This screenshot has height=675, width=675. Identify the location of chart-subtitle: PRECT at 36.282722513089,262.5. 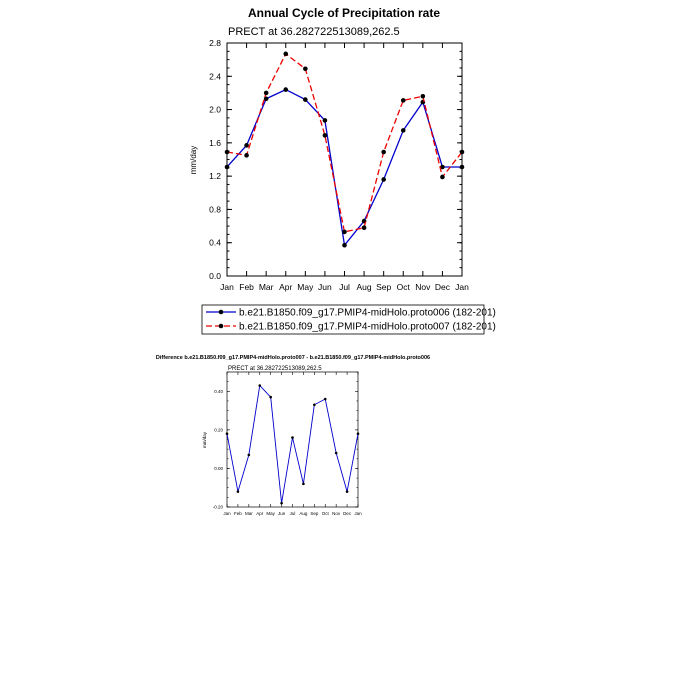
(314, 32).